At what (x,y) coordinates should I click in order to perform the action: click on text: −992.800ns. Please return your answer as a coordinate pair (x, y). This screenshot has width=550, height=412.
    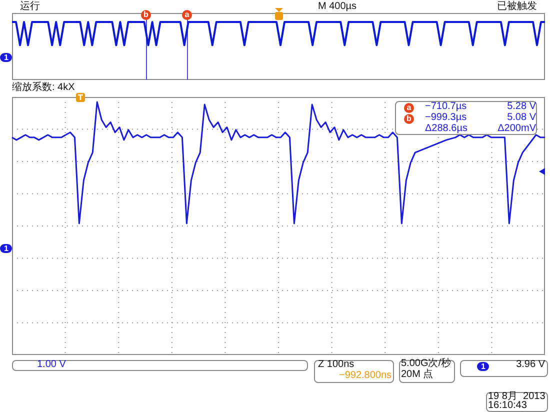
    Looking at the image, I should click on (365, 375).